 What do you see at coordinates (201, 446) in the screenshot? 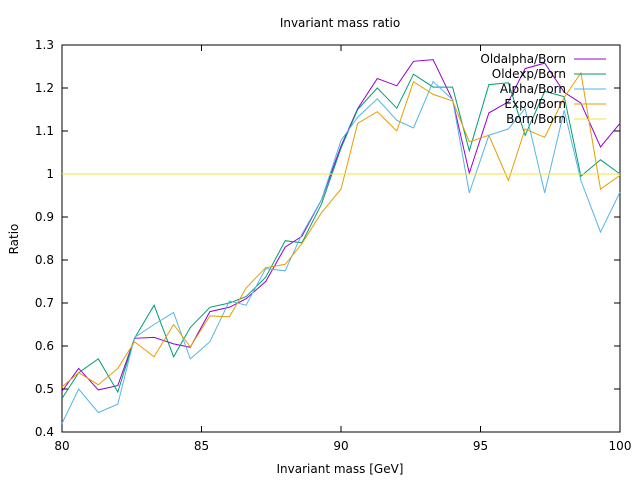
I see `x-tick-label: 85` at bounding box center [201, 446].